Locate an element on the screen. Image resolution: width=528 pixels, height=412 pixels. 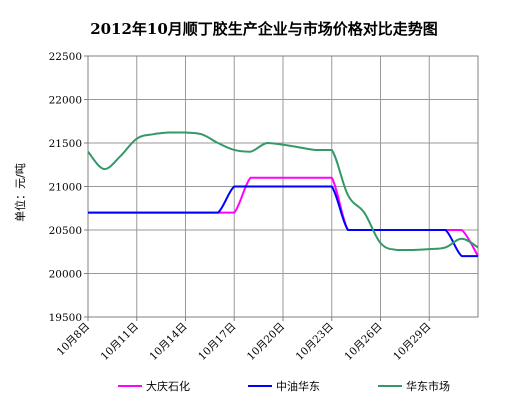
legend: 大庆石化 中油华东 华东市场 is located at coordinates (284, 386).